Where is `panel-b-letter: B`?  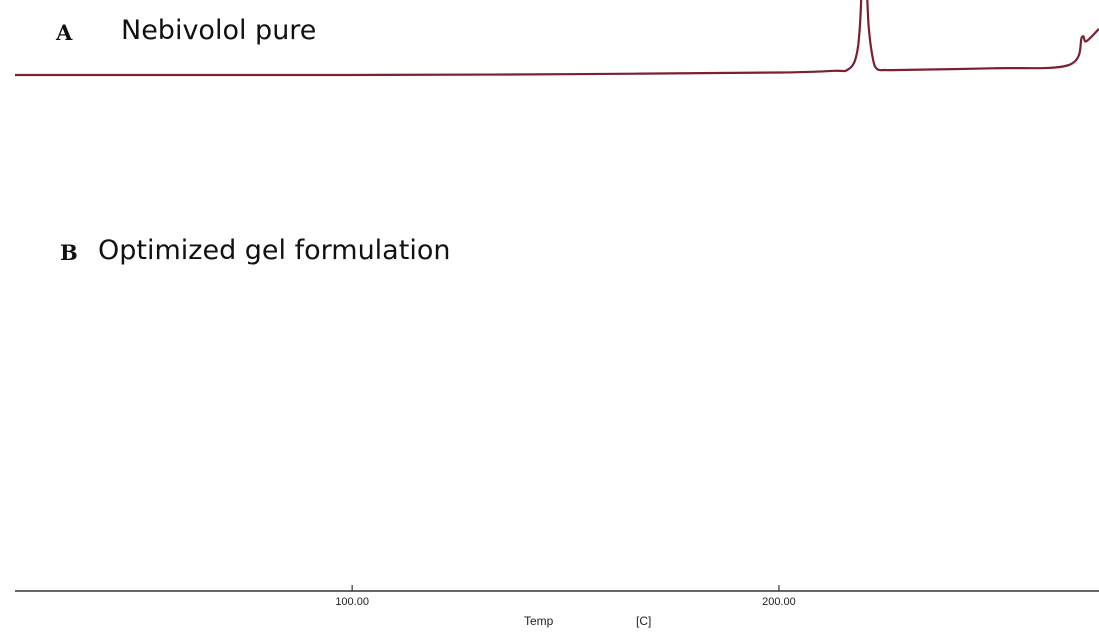
panel-b-letter: B is located at coordinates (69, 252).